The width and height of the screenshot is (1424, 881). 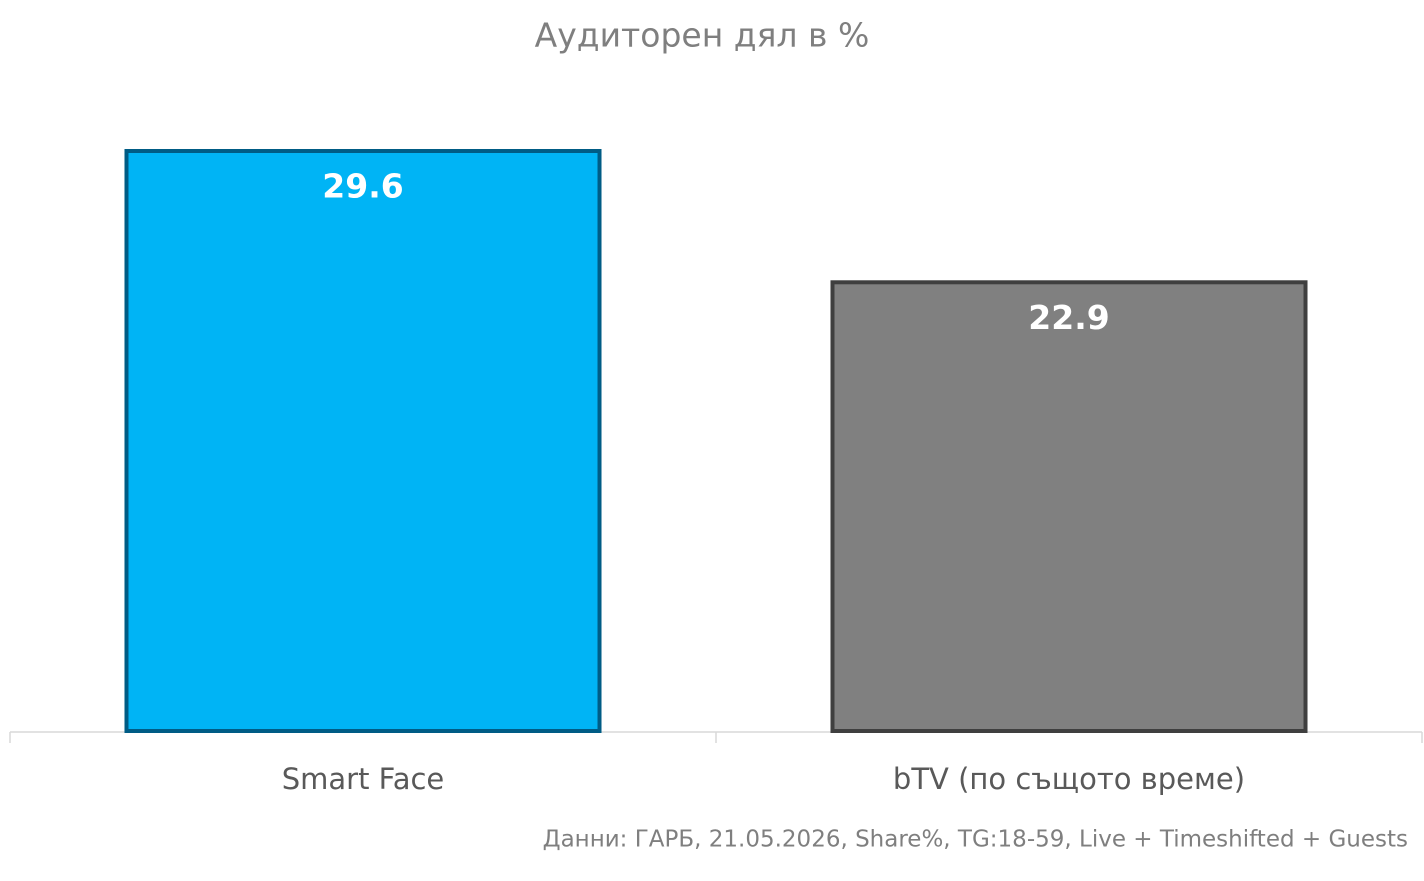 What do you see at coordinates (363, 779) in the screenshot?
I see `x-tick-label: Smart Face` at bounding box center [363, 779].